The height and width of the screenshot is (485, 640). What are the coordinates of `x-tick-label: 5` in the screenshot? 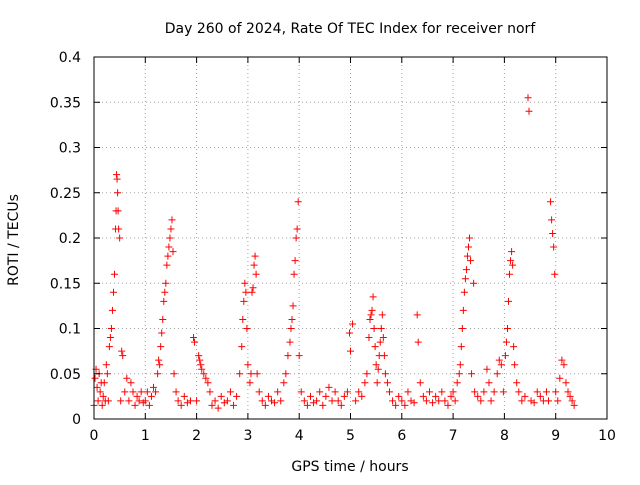 It's located at (350, 436).